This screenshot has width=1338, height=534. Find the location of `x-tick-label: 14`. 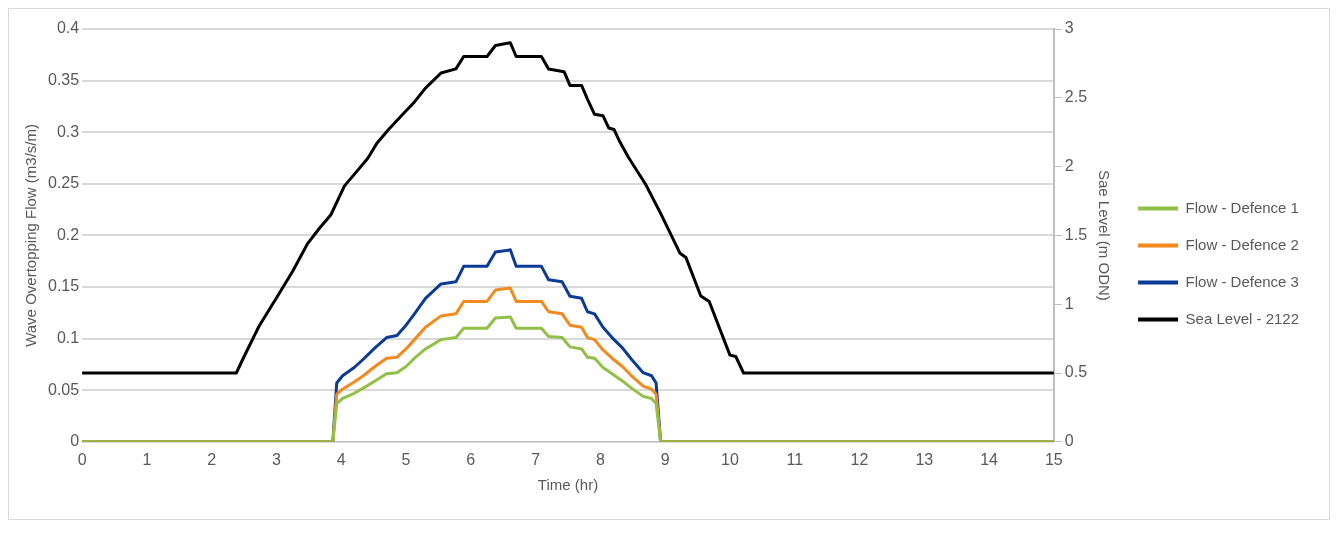

x-tick-label: 14 is located at coordinates (989, 459).